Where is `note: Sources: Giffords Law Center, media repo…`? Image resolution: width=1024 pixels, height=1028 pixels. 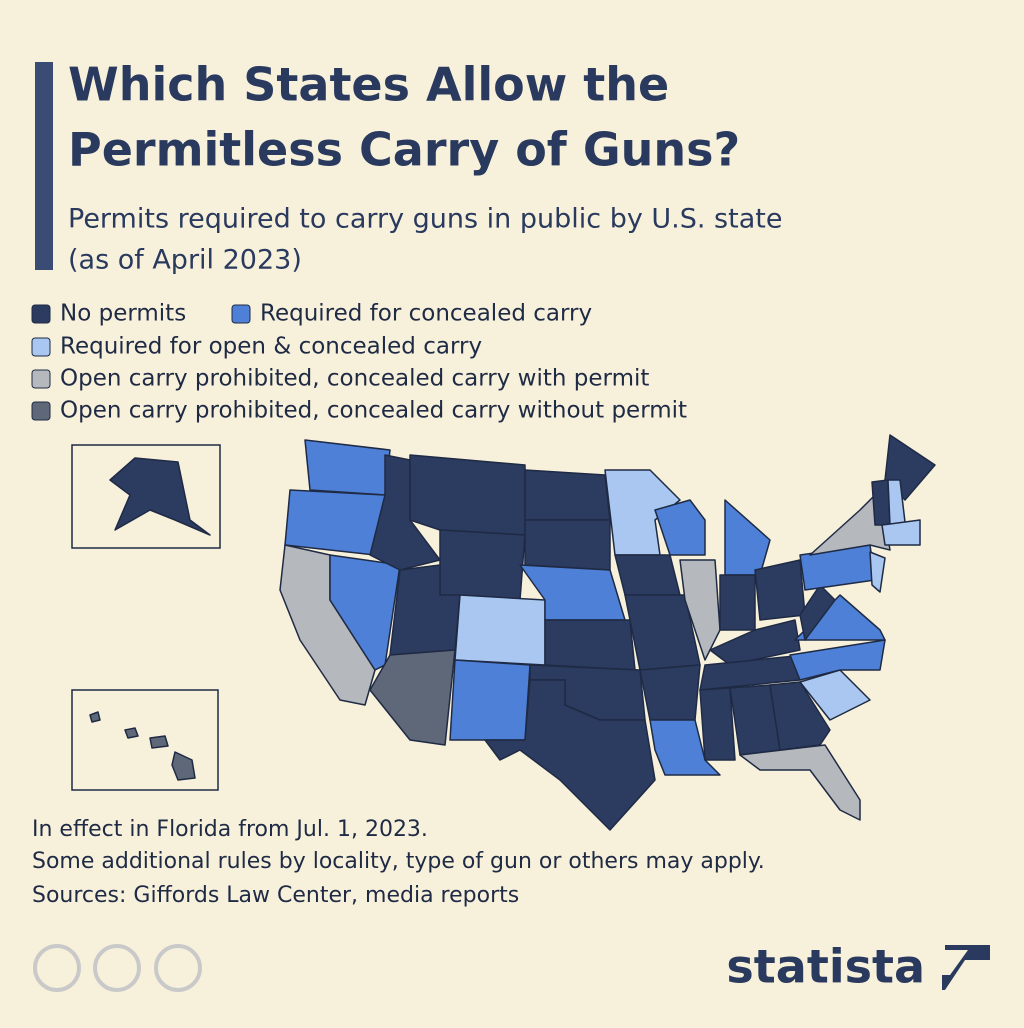 note: Sources: Giffords Law Center, media repo… is located at coordinates (275, 895).